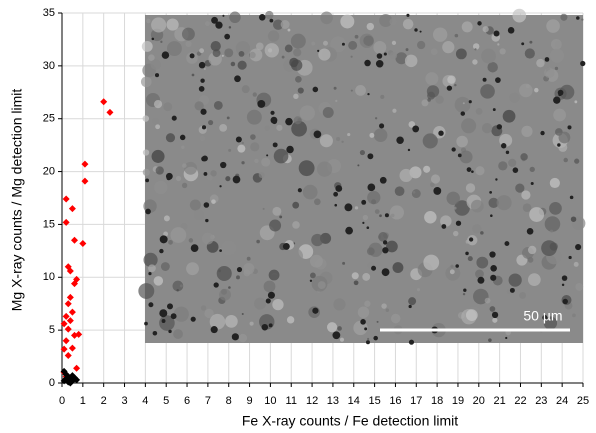 The width and height of the screenshot is (596, 433). Describe the element at coordinates (520, 401) in the screenshot. I see `x-tick-label: 22` at that location.